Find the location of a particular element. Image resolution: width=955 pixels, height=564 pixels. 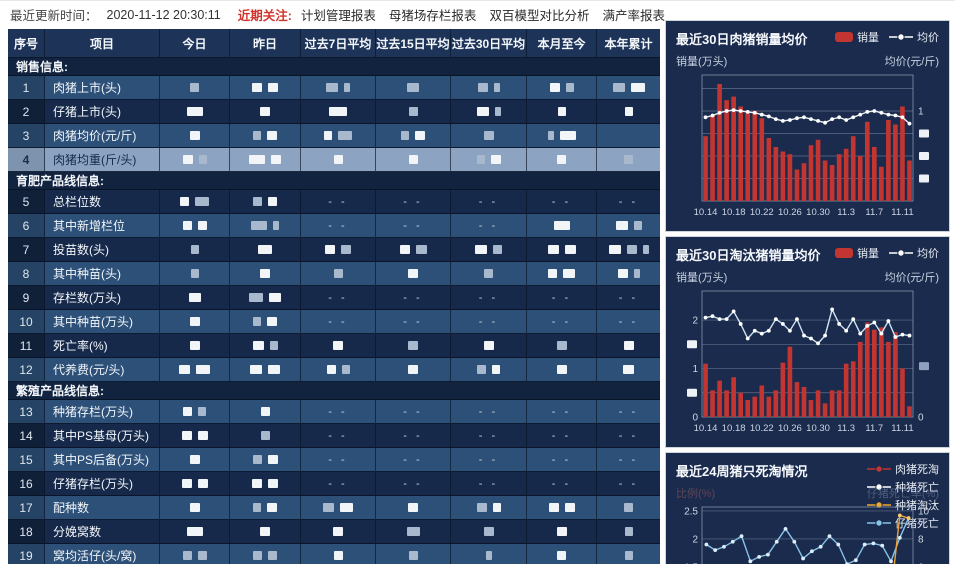

row-number: 17 is located at coordinates (26, 508).